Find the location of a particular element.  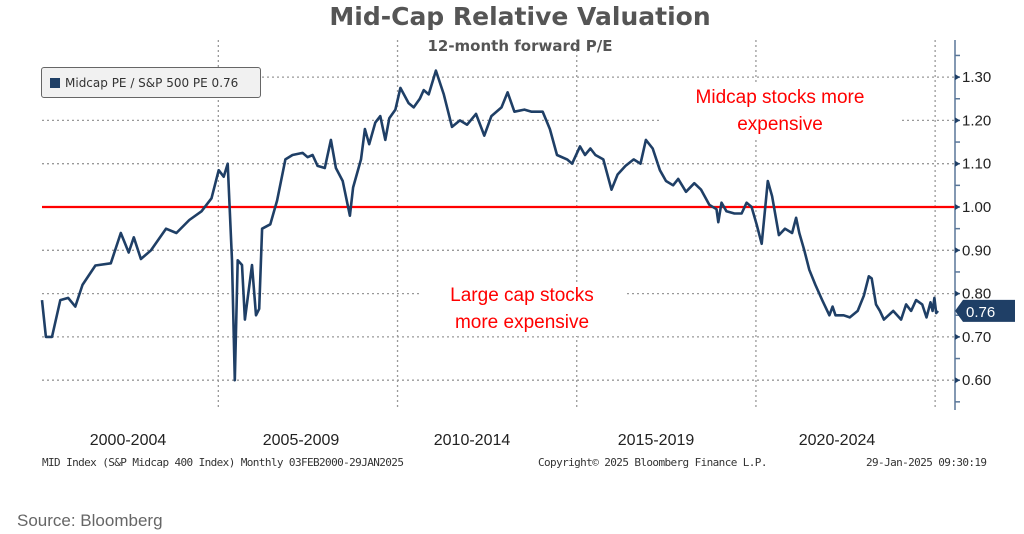

legend-swatch is located at coordinates (55, 82).